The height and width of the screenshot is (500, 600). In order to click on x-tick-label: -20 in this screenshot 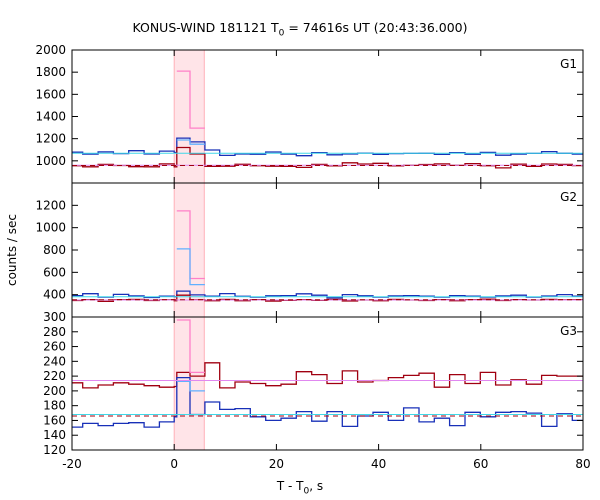, I will do `click(72, 464)`.